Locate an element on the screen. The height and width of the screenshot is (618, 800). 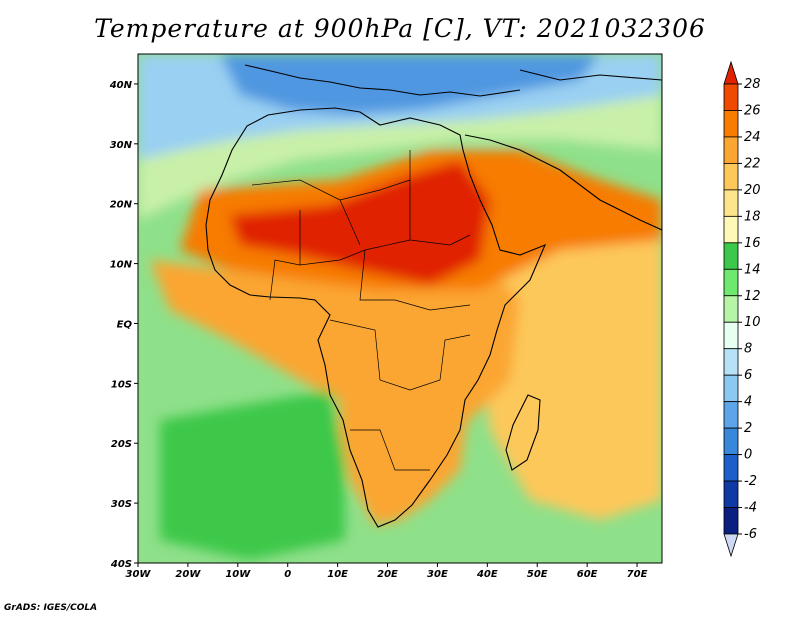
colorbar-label: -2 is located at coordinates (750, 481).